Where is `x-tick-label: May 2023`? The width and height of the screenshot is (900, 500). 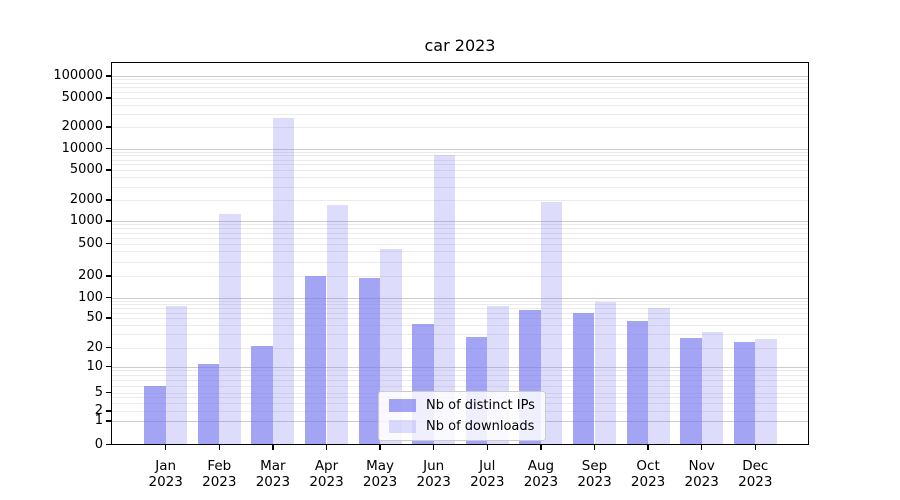 x-tick-label: May 2023 is located at coordinates (380, 474).